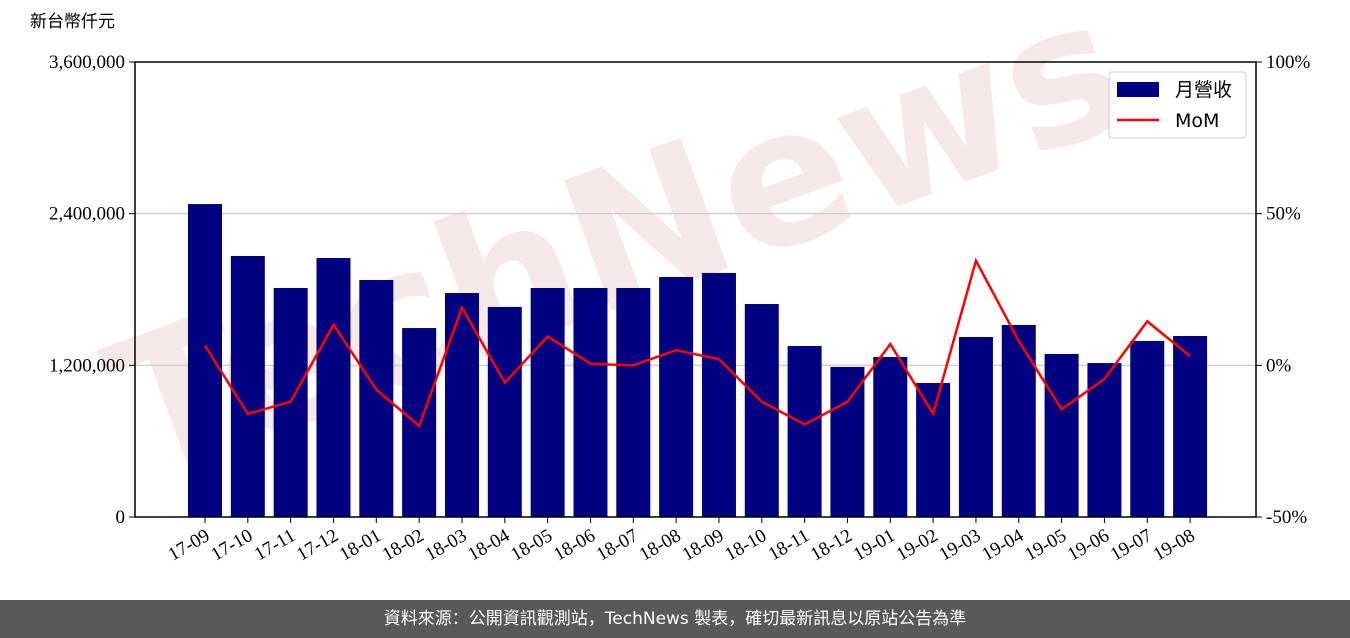 Image resolution: width=1350 pixels, height=638 pixels. I want to click on x-tick-label: 18-08, so click(660, 545).